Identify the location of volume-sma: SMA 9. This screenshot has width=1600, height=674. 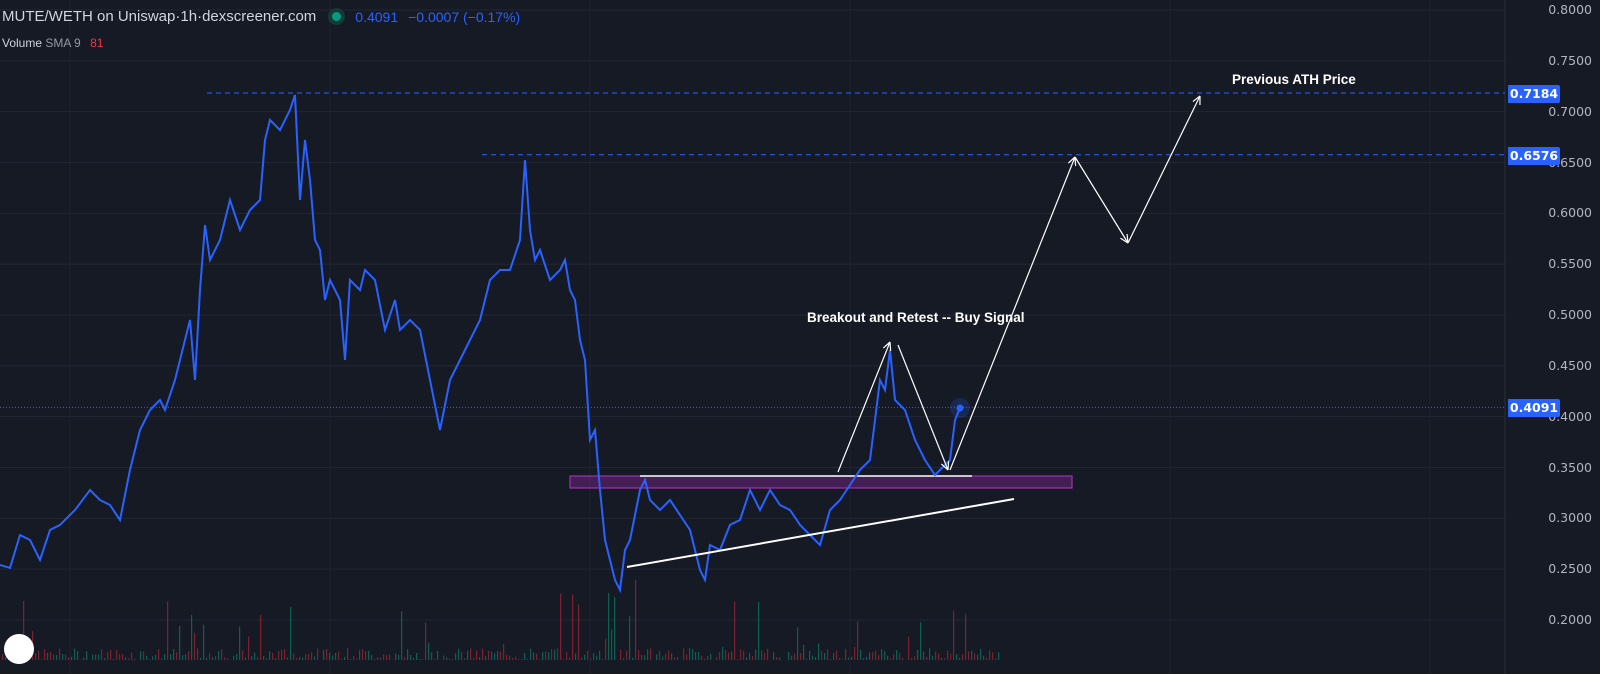
(63, 43).